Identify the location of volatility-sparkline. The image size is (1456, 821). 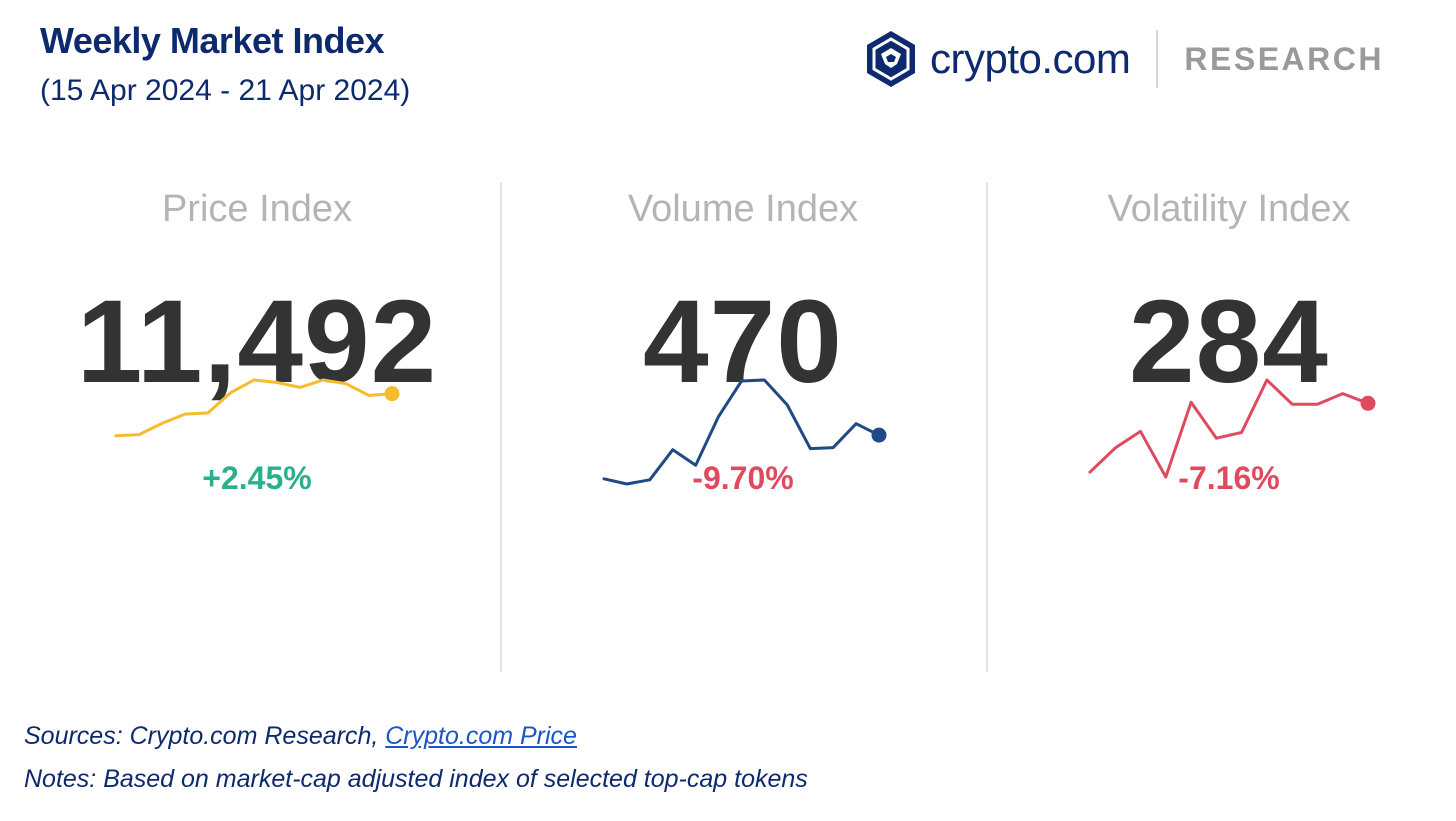
(1232, 428).